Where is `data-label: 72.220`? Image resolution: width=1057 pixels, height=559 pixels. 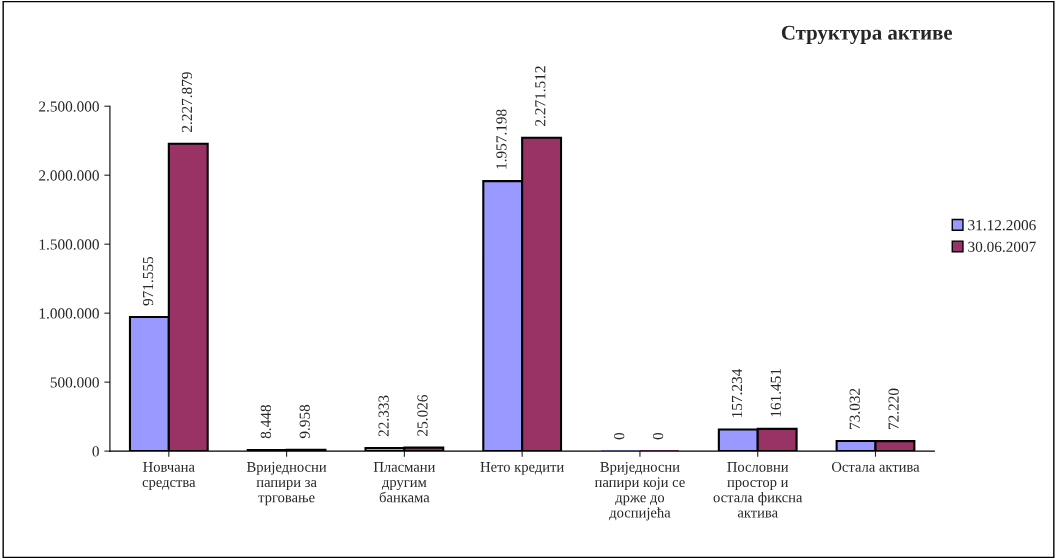 data-label: 72.220 is located at coordinates (893, 409).